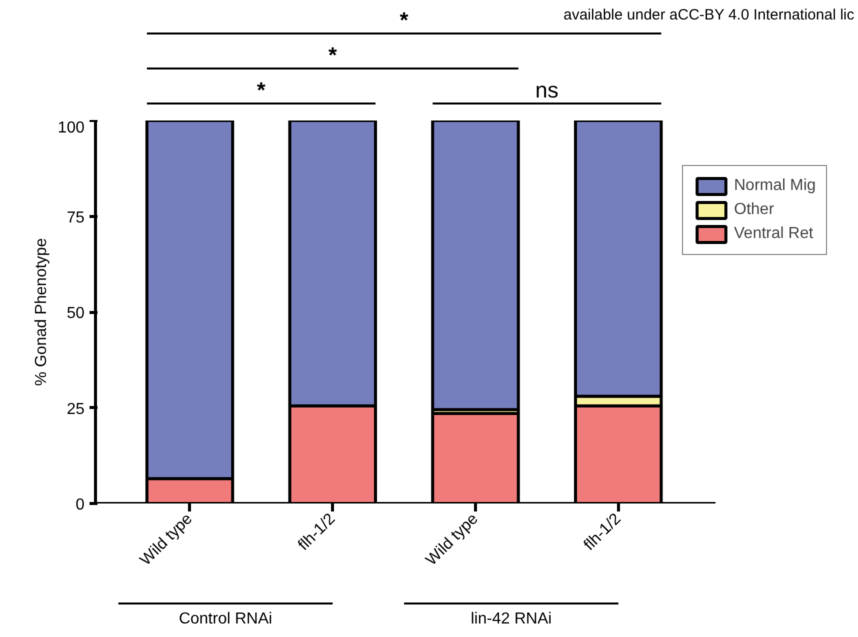  Describe the element at coordinates (80, 505) in the screenshot. I see `y-tick-label: 0` at that location.